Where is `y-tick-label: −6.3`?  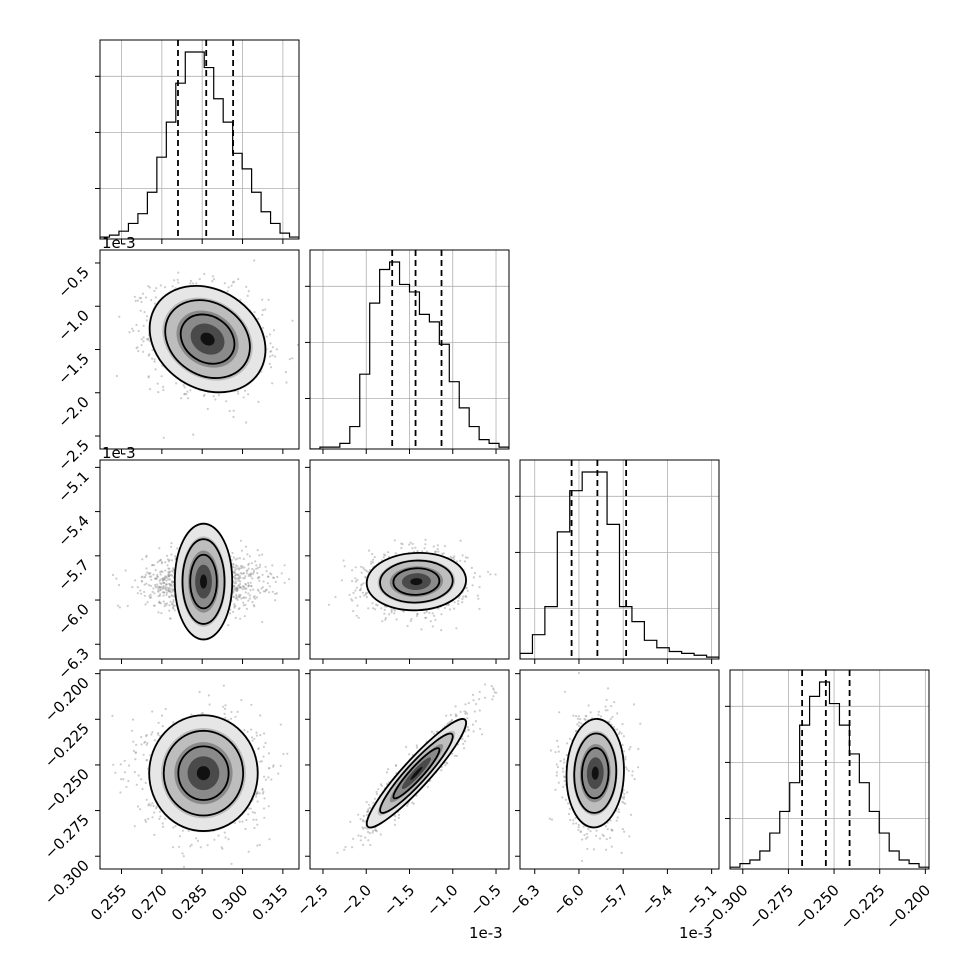 y-tick-label: −6.3 is located at coordinates (73, 663).